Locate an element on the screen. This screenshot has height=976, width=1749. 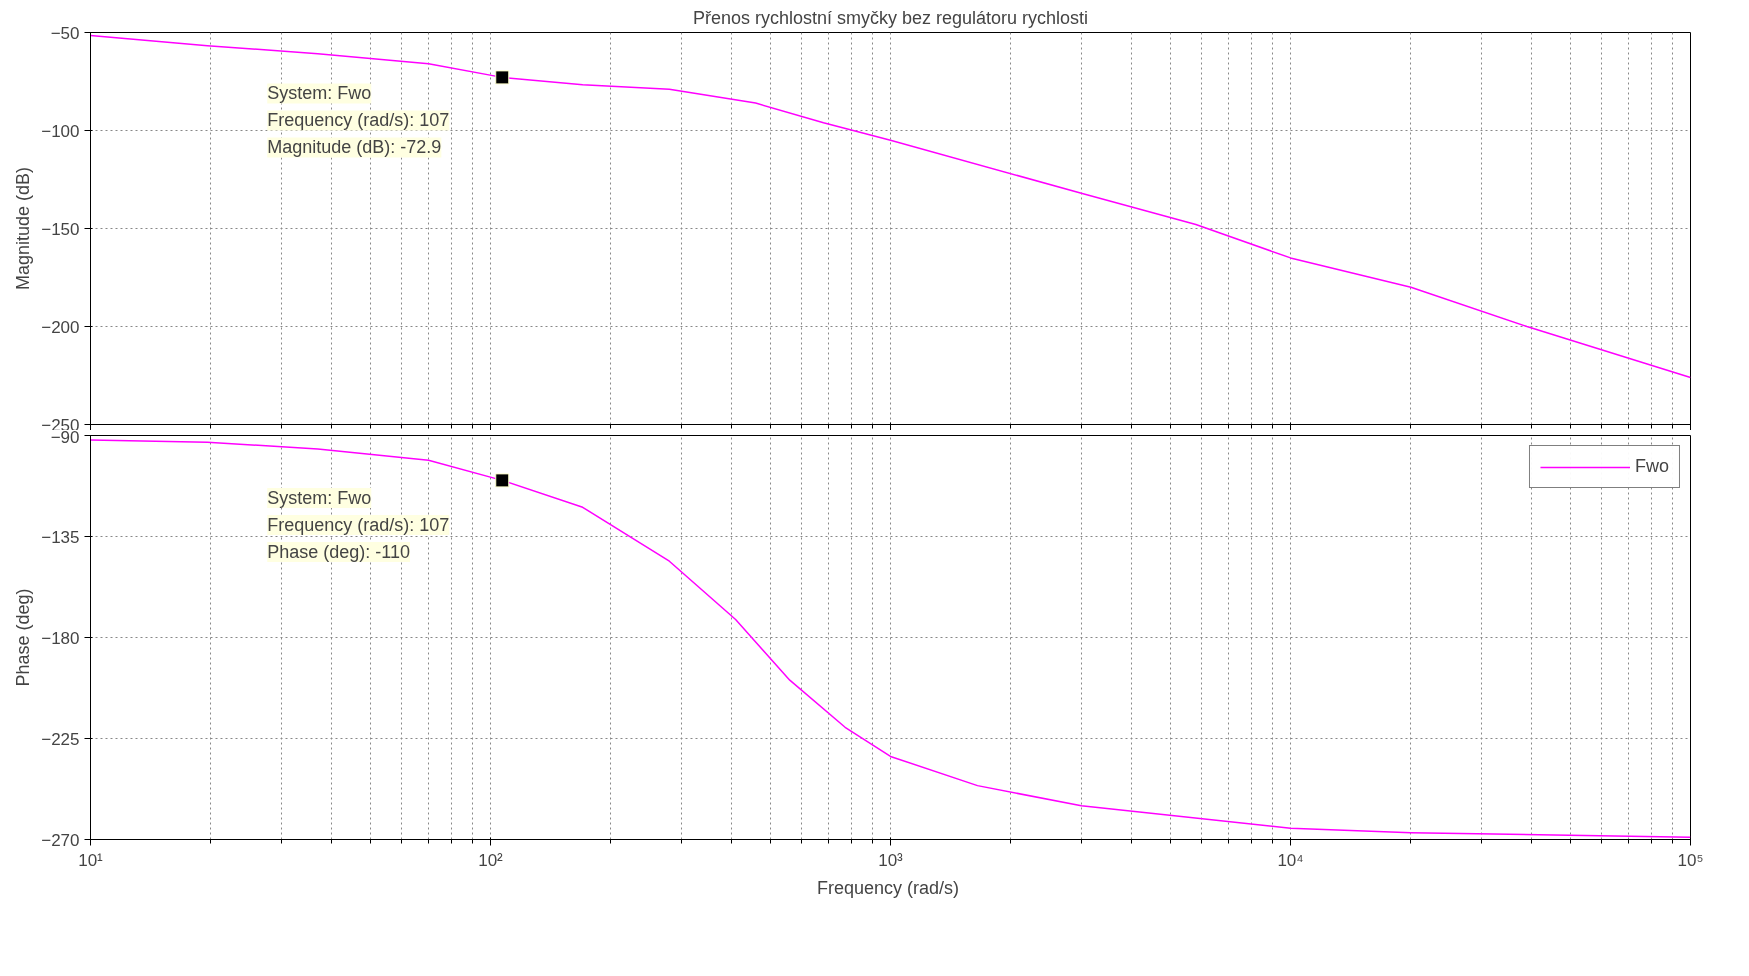
x-axis-title: Frequency (rad/s) is located at coordinates (888, 887).